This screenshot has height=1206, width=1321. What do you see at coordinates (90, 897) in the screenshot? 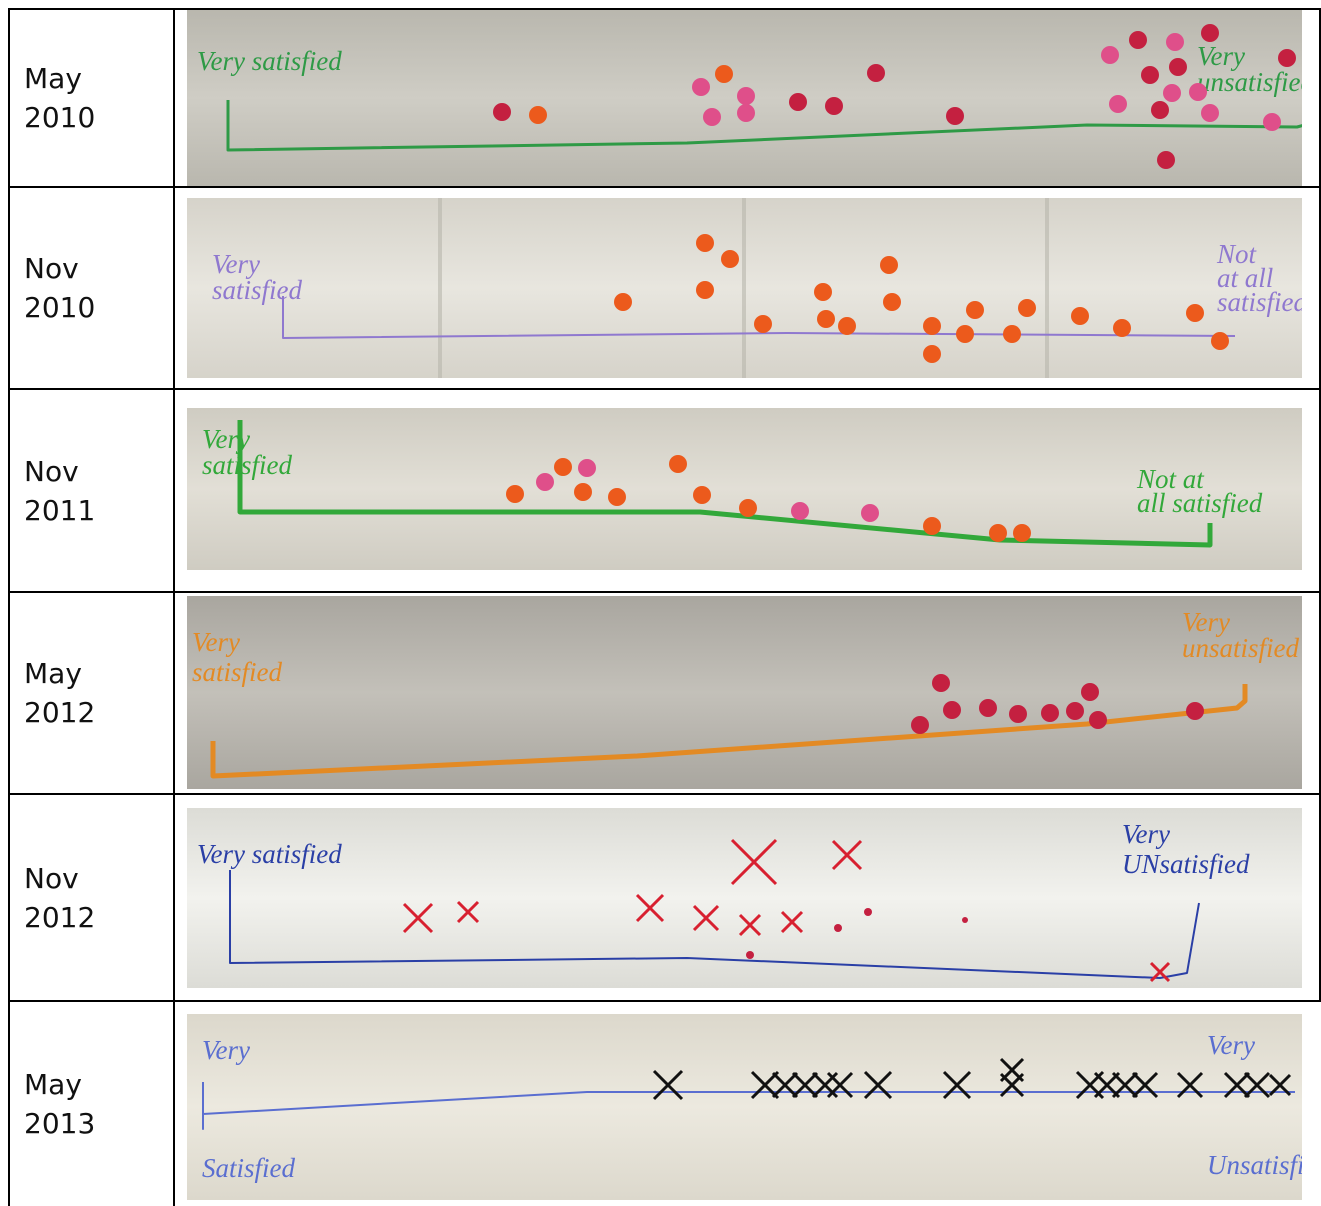
I see `date-cell: Nov 2012` at bounding box center [90, 897].